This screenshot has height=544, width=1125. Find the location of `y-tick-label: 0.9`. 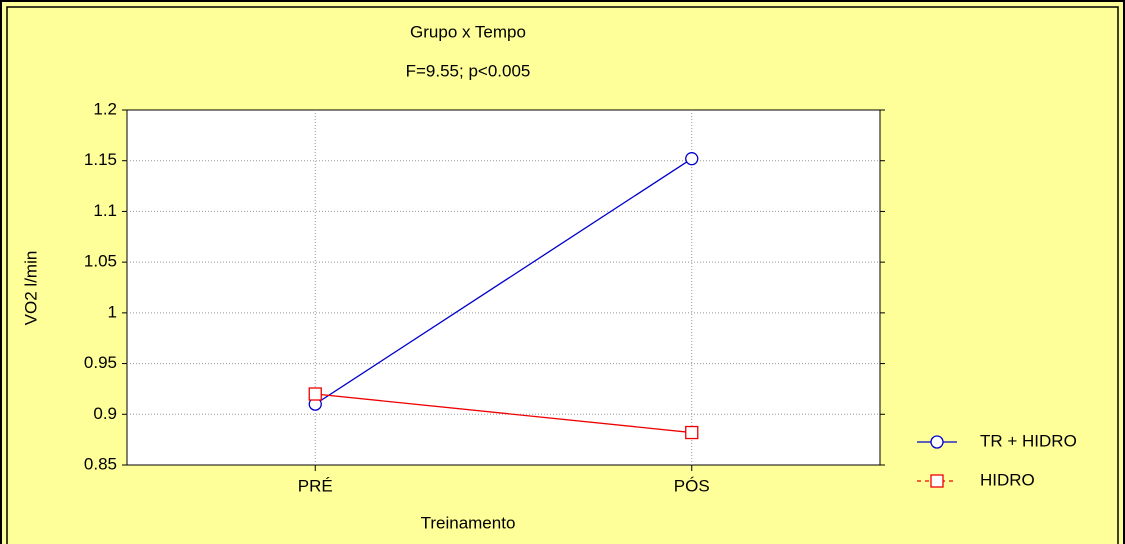

y-tick-label: 0.9 is located at coordinates (105, 413).